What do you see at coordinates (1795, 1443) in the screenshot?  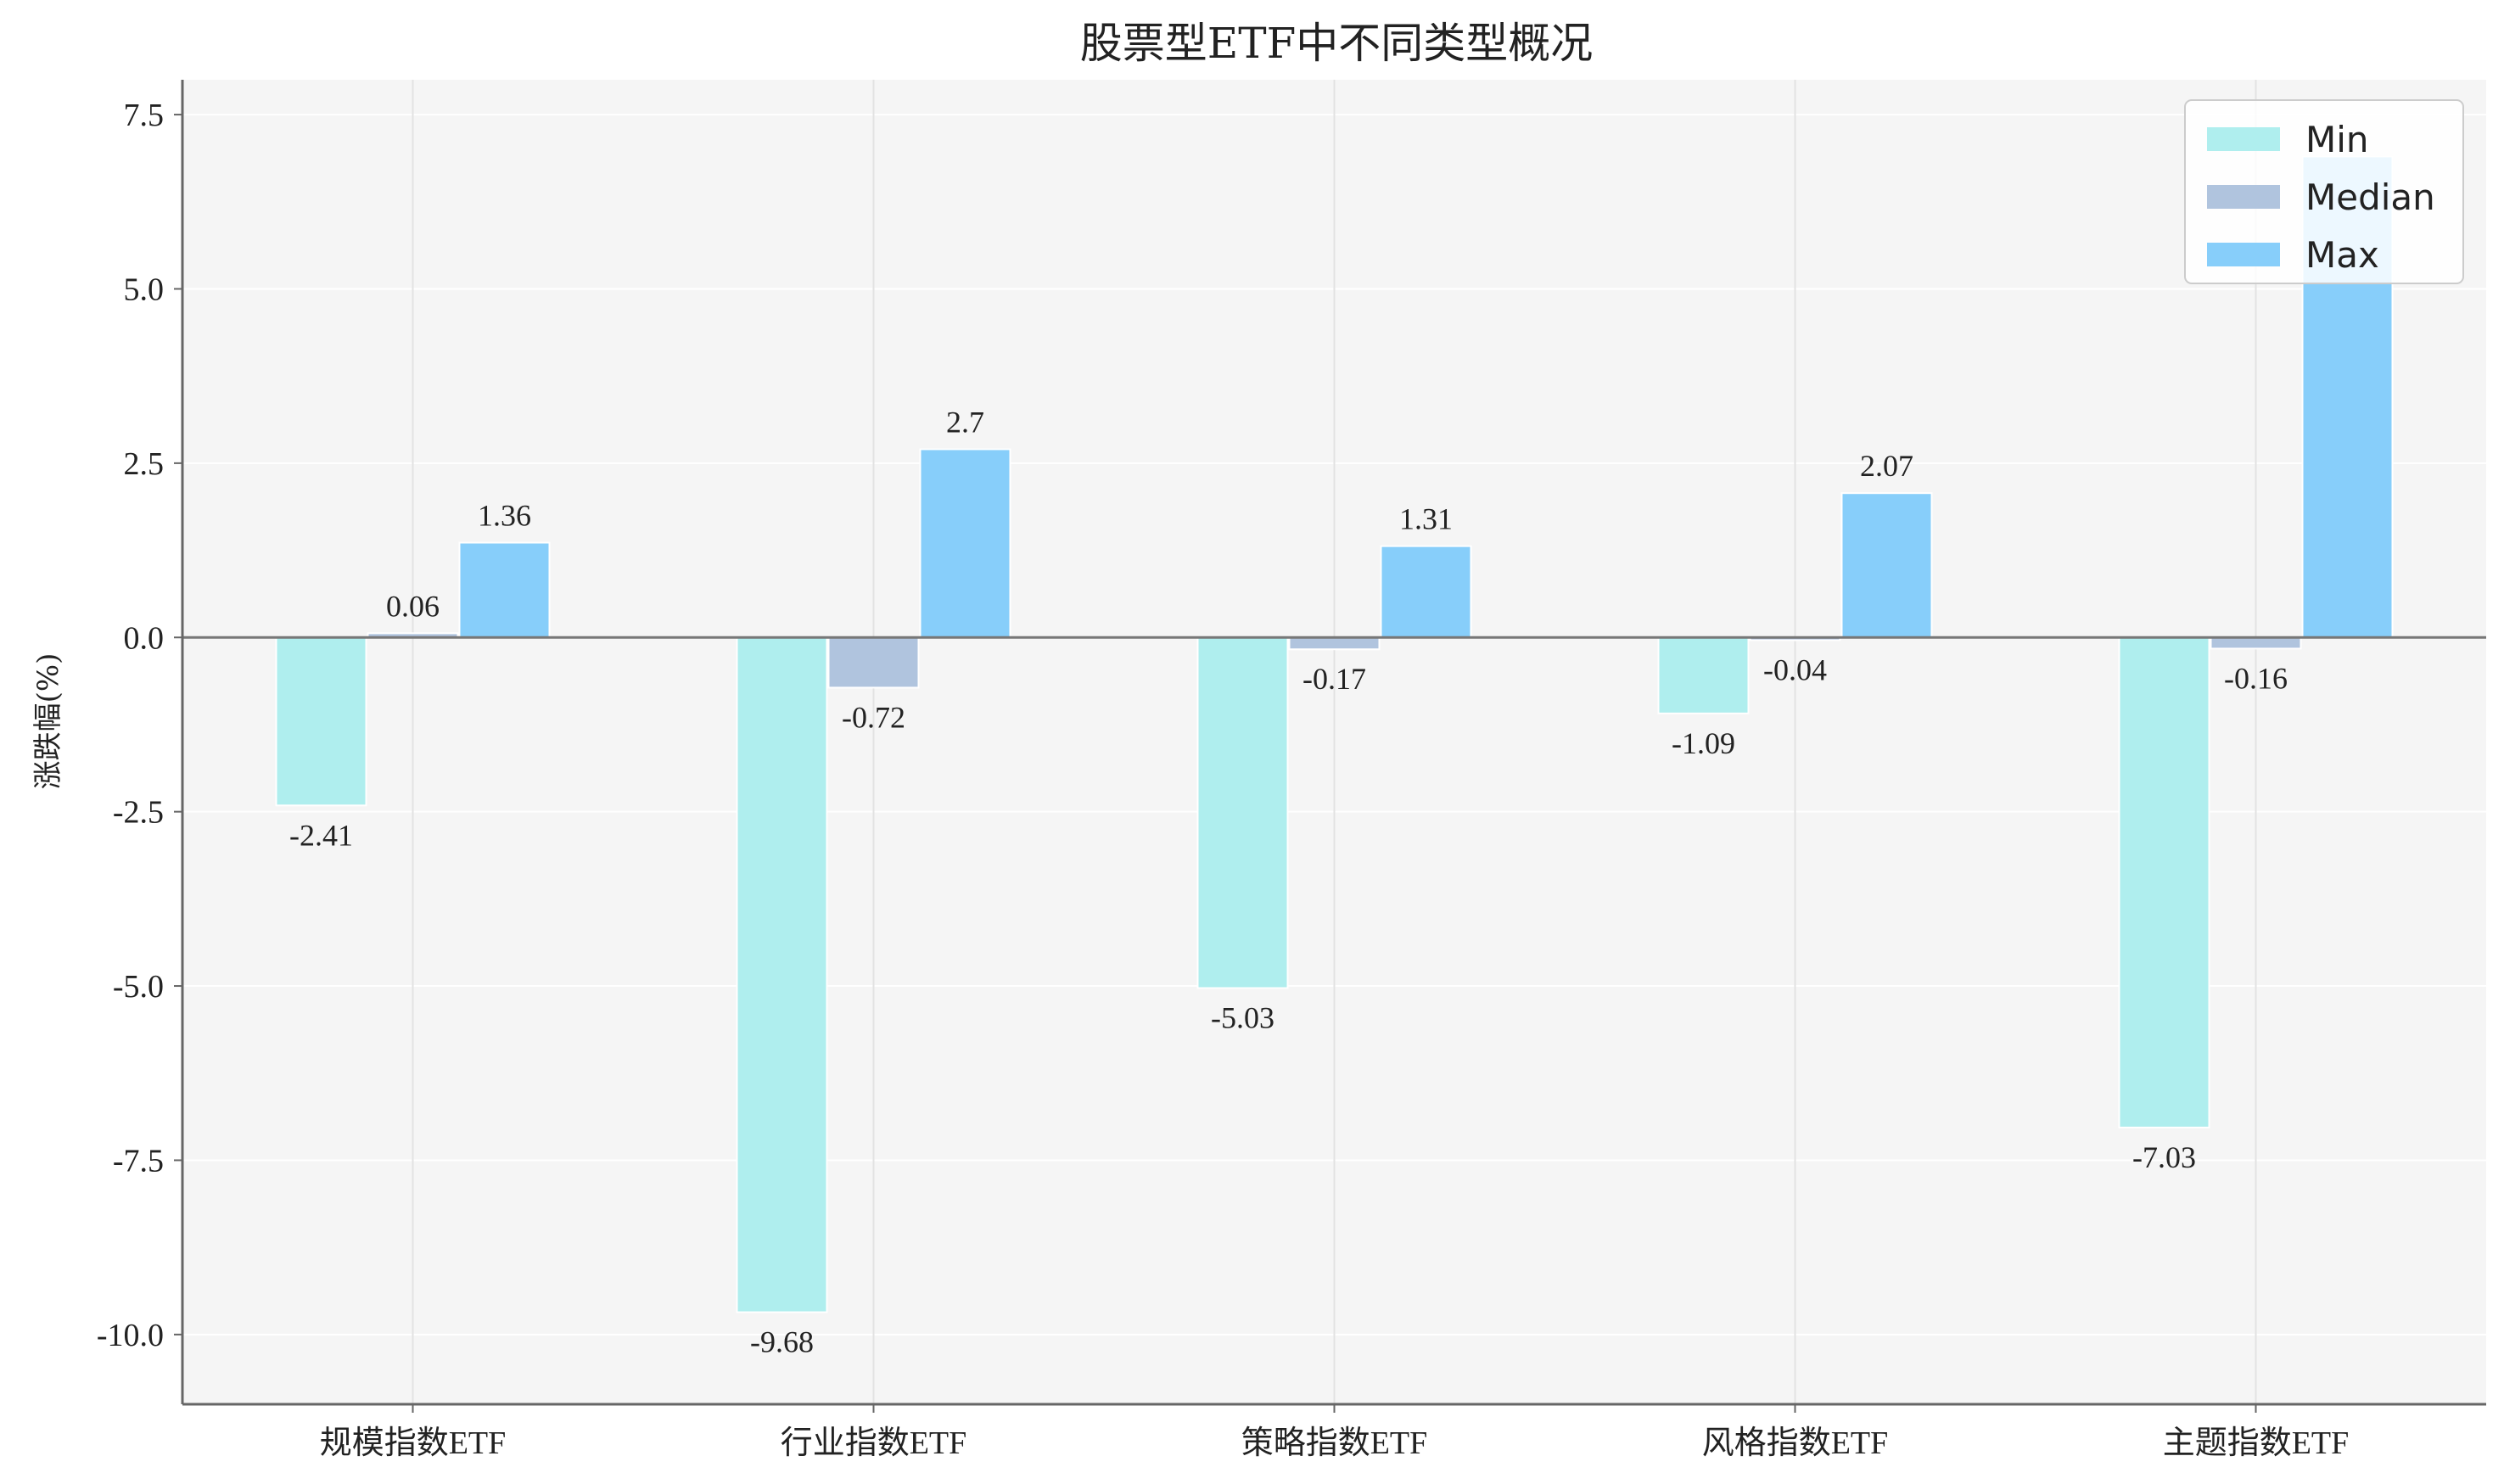 I see `x-tick-label: 风格指数ETF` at bounding box center [1795, 1443].